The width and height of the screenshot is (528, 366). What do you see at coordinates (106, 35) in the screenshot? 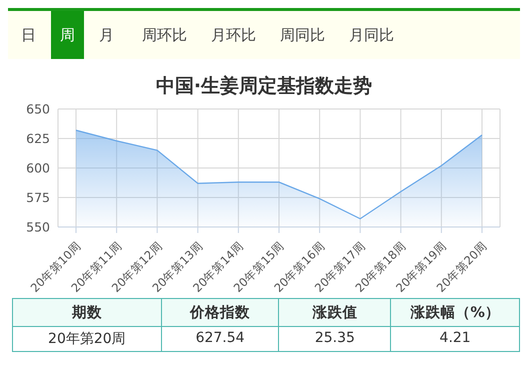
I see `text: 月` at bounding box center [106, 35].